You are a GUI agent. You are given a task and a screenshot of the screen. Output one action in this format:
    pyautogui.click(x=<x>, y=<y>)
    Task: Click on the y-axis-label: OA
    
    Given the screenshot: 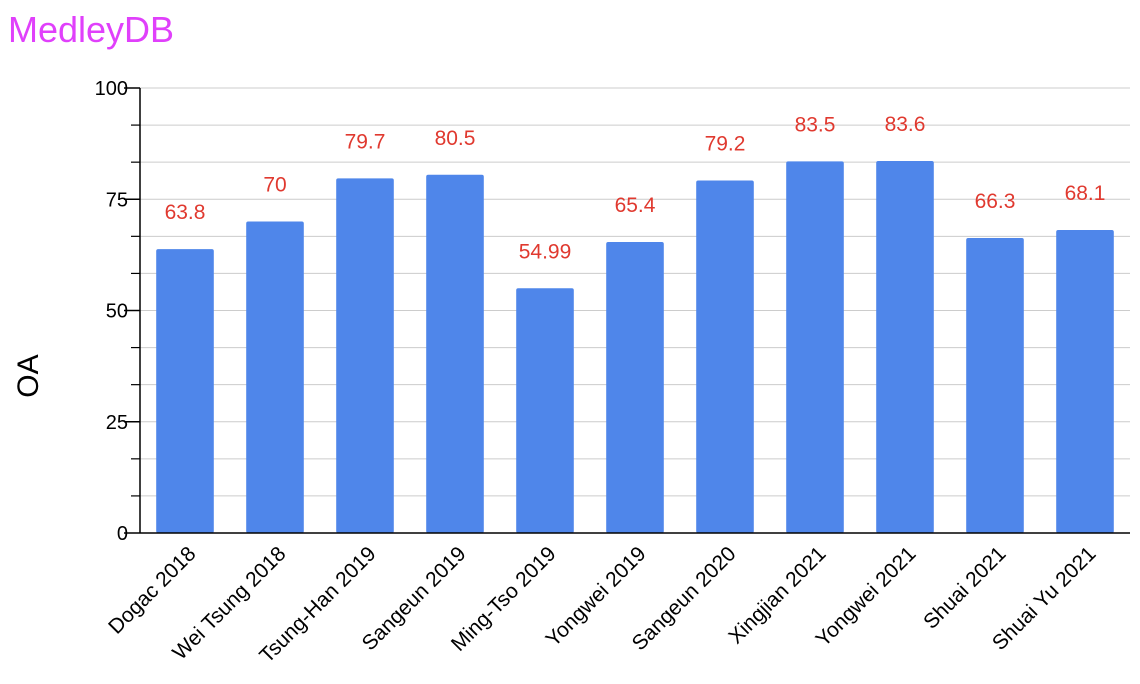 What is the action you would take?
    pyautogui.click(x=28, y=375)
    